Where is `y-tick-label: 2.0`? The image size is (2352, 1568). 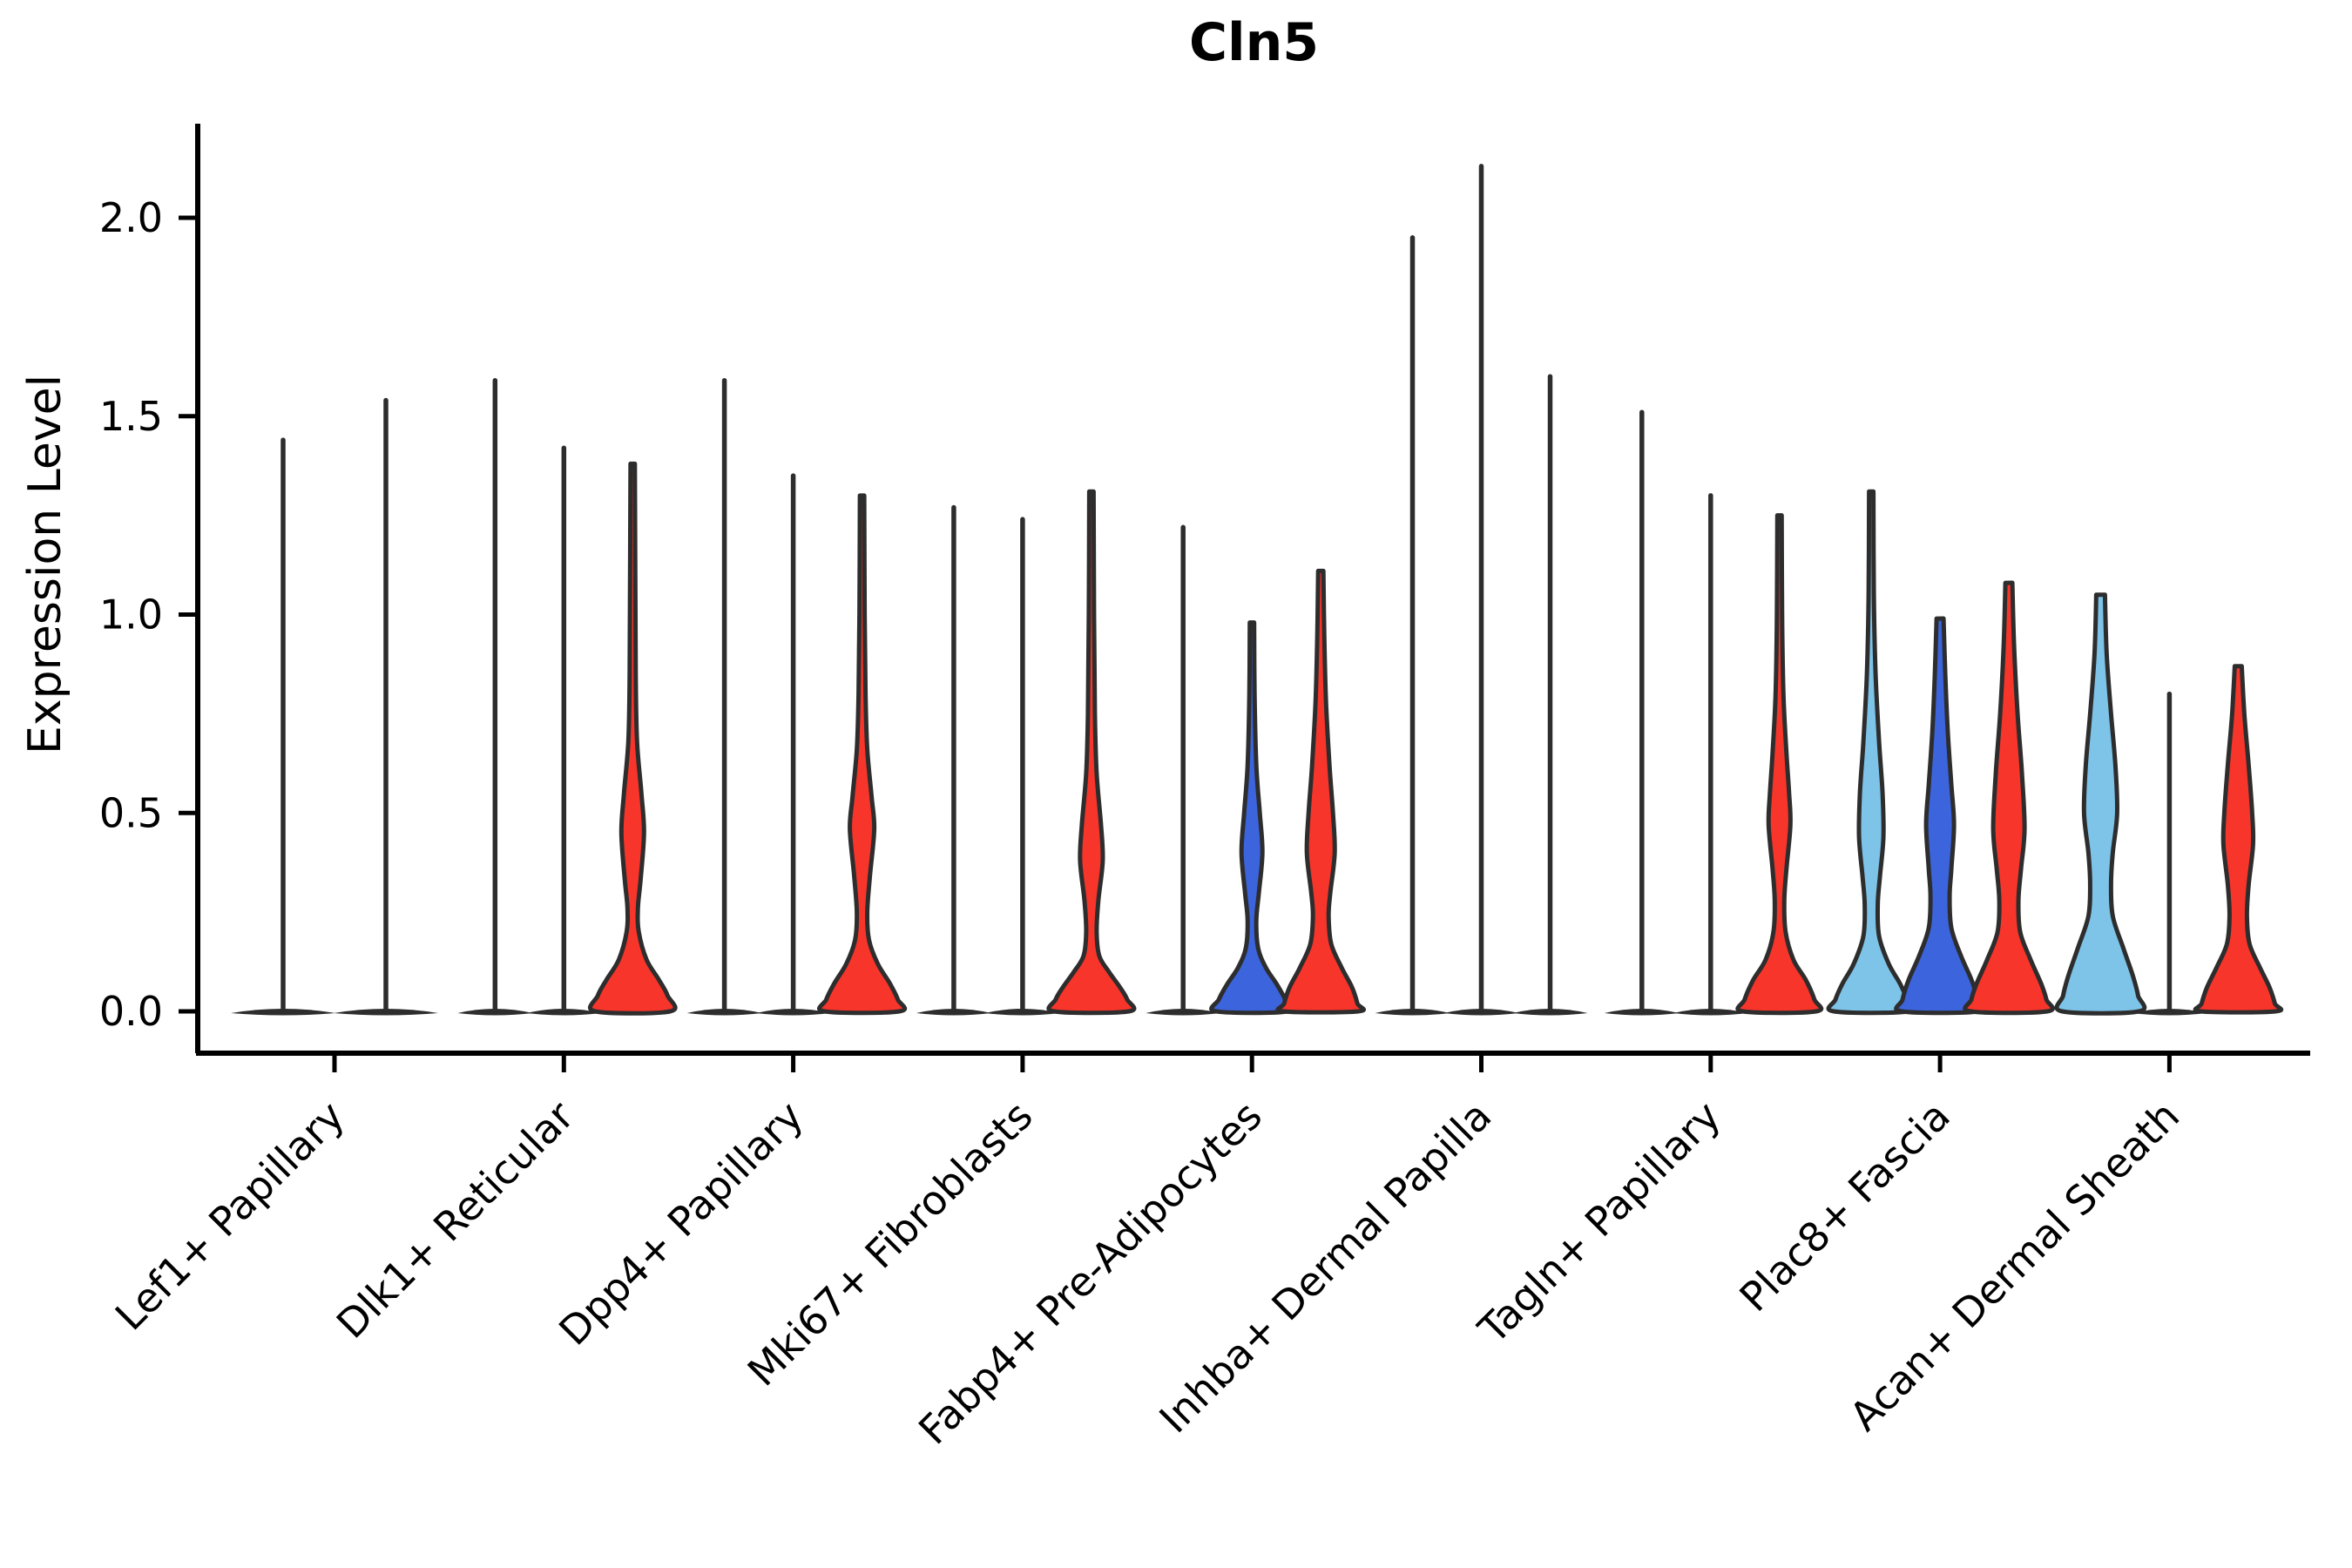 y-tick-label: 2.0 is located at coordinates (131, 217).